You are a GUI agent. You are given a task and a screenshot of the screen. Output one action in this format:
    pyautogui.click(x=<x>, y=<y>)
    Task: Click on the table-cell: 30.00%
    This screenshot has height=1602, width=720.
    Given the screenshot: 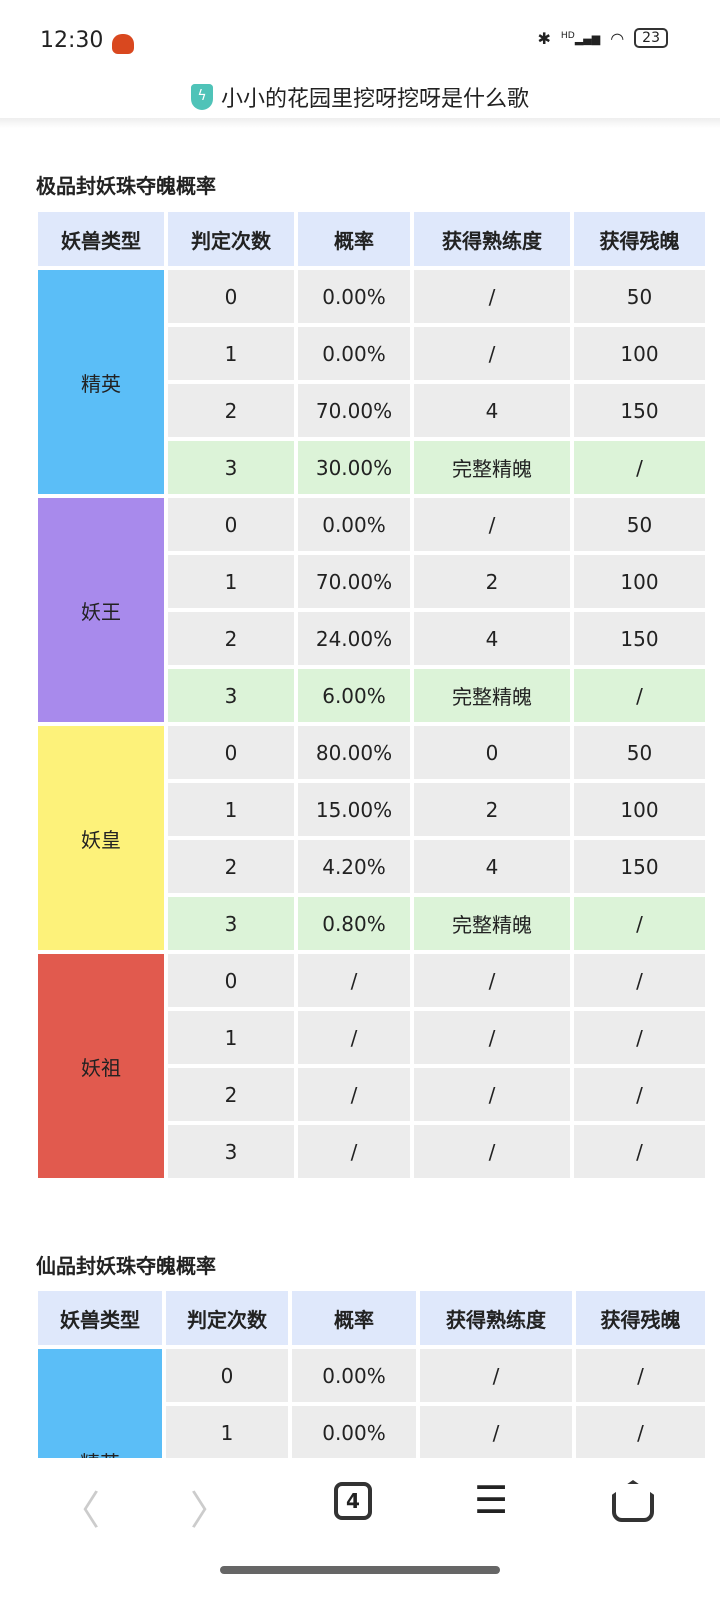 What is the action you would take?
    pyautogui.click(x=354, y=467)
    